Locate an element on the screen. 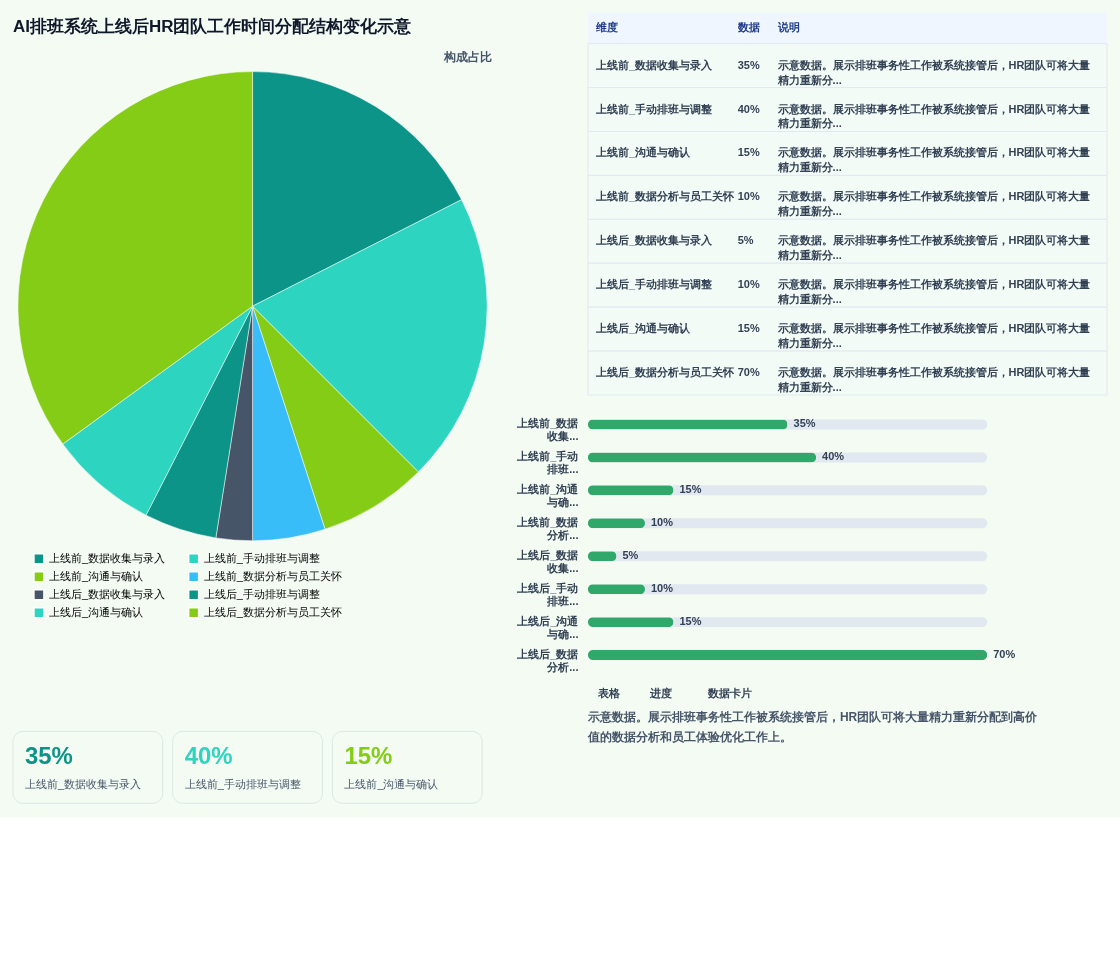 The width and height of the screenshot is (1120, 972). text: 数据卡片 is located at coordinates (729, 693).